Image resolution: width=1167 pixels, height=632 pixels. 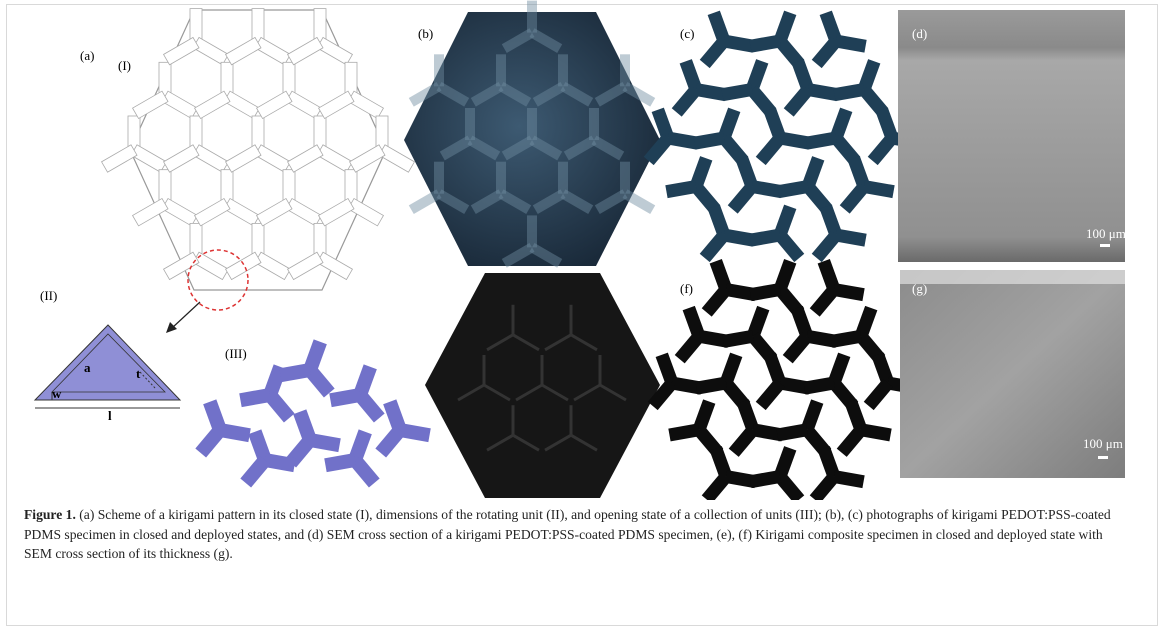 What do you see at coordinates (138, 373) in the screenshot?
I see `dimension-label: t` at bounding box center [138, 373].